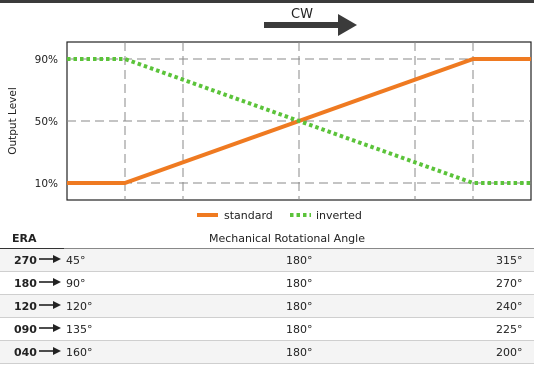  What do you see at coordinates (302, 14) in the screenshot?
I see `cw-label: CW` at bounding box center [302, 14].